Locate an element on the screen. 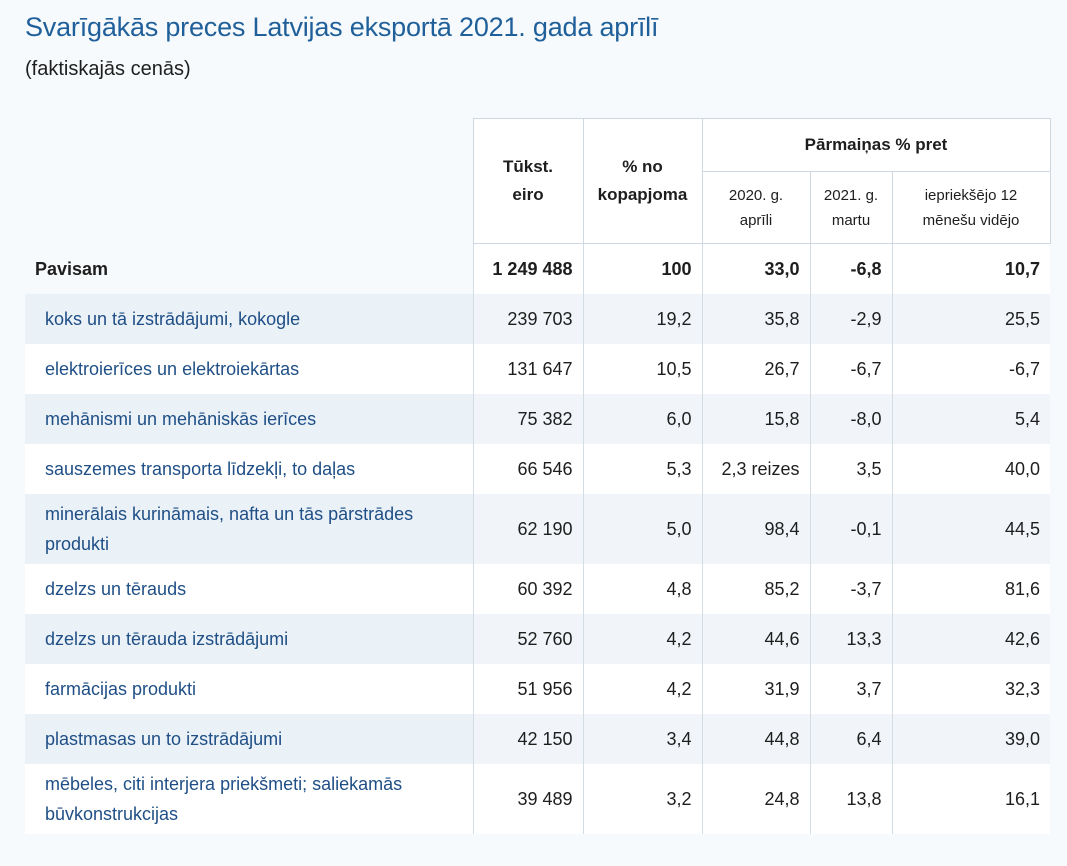  row-label: sauszemes transporta līdzekļi, to daļas is located at coordinates (249, 469).